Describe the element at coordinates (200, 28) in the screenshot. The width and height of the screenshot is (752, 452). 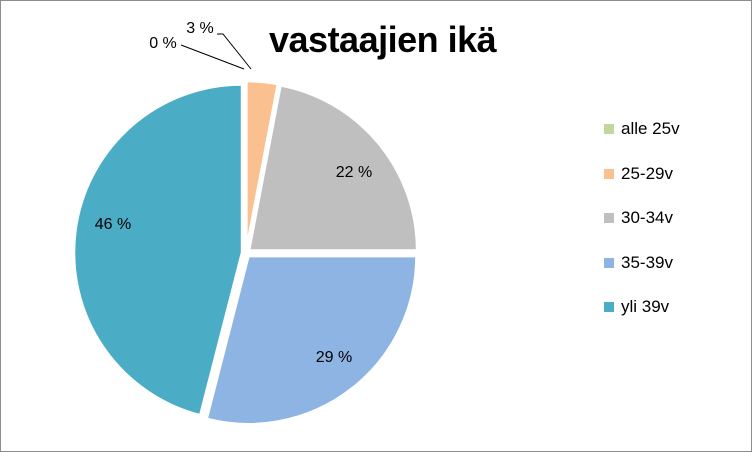
I see `data-label-25-29v: 3 %` at that location.